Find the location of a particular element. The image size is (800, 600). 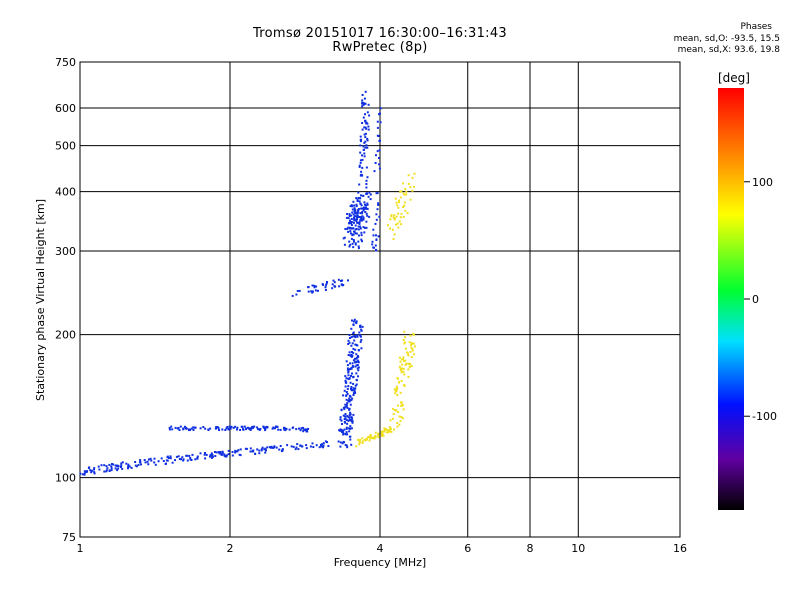

stats-x-mode: mean, sd,X: 93.6, 19.8 is located at coordinates (728, 50).